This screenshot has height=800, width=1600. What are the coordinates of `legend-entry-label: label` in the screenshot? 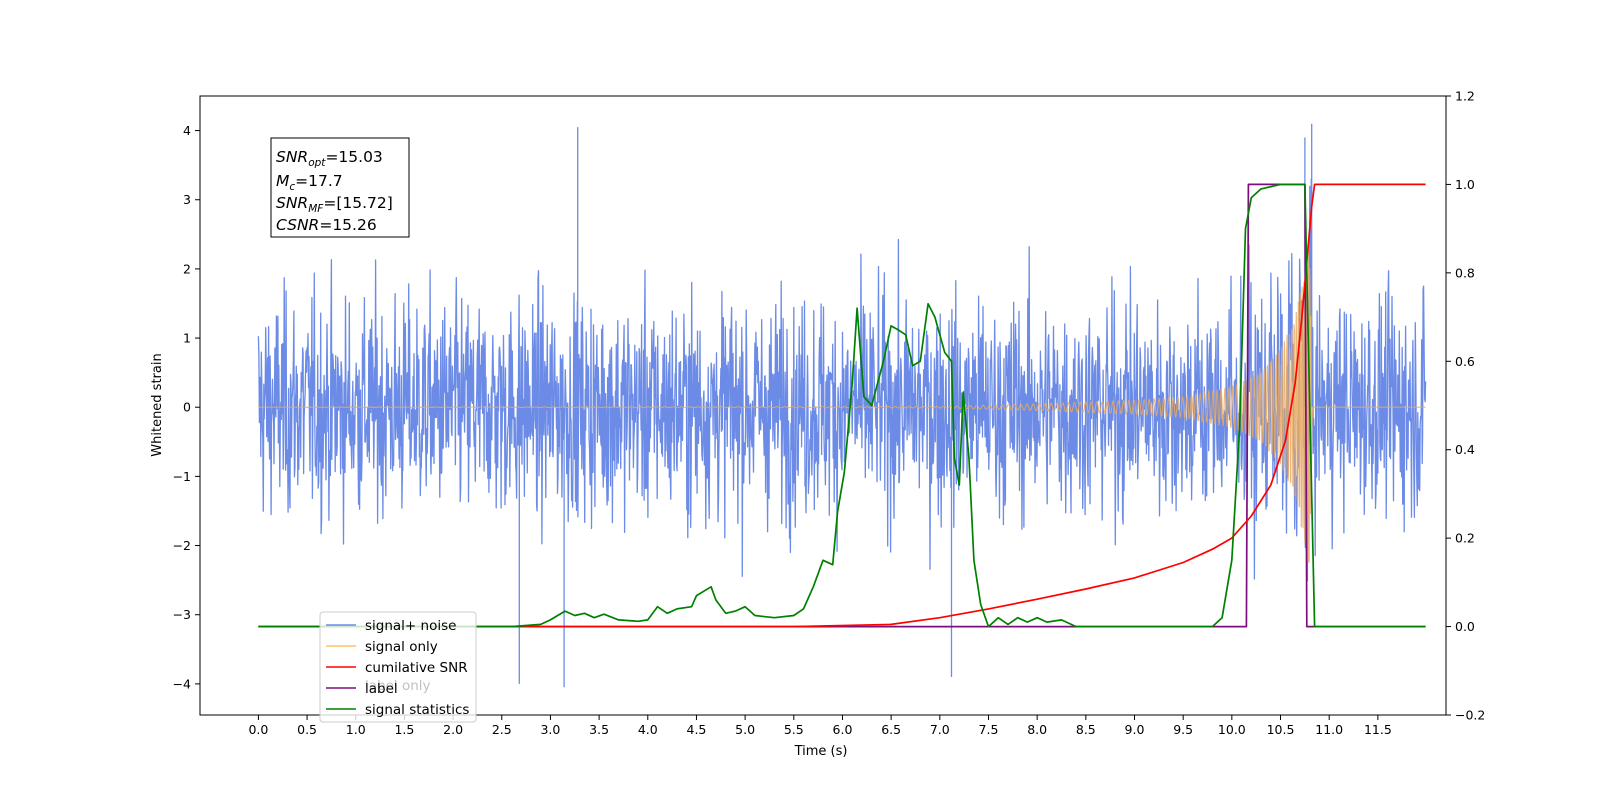 It's located at (362, 689).